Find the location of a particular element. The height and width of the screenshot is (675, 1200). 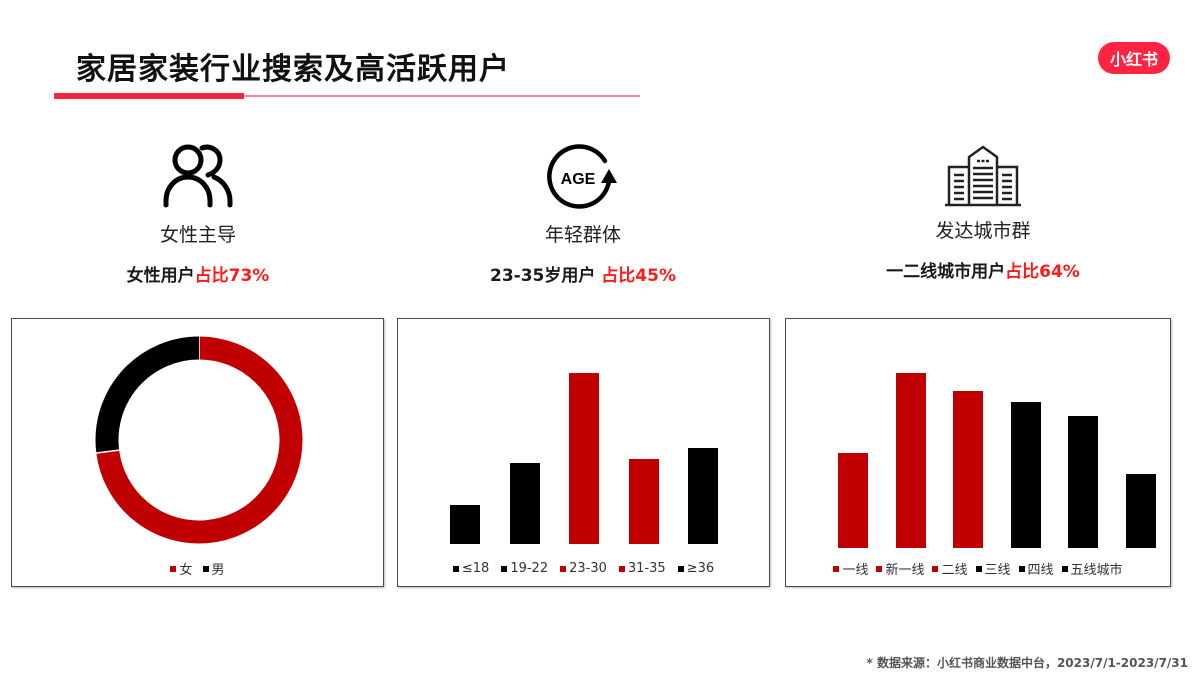

bar-≥36 is located at coordinates (703, 496).